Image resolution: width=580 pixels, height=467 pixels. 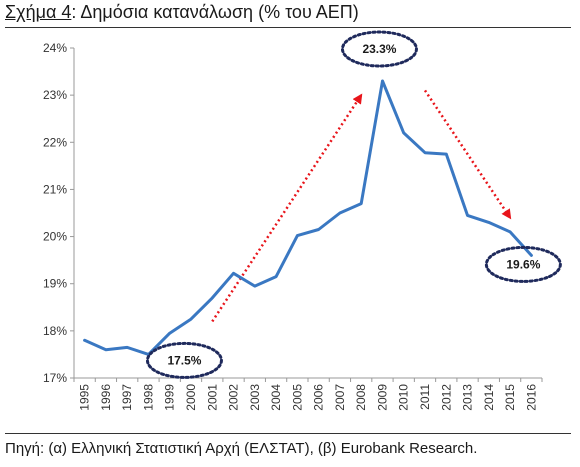 I want to click on y-tick-label: 21%, so click(x=55, y=189).